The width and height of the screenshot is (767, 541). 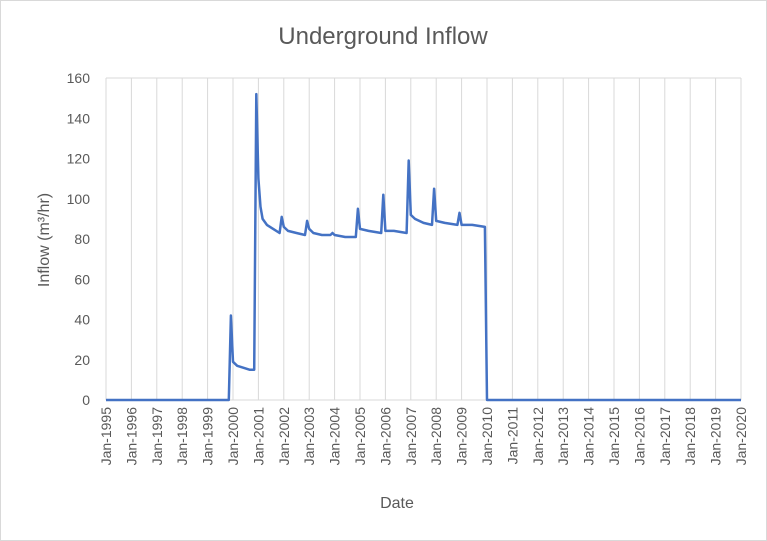 What do you see at coordinates (563, 436) in the screenshot?
I see `x-tick-label: Jan-2013` at bounding box center [563, 436].